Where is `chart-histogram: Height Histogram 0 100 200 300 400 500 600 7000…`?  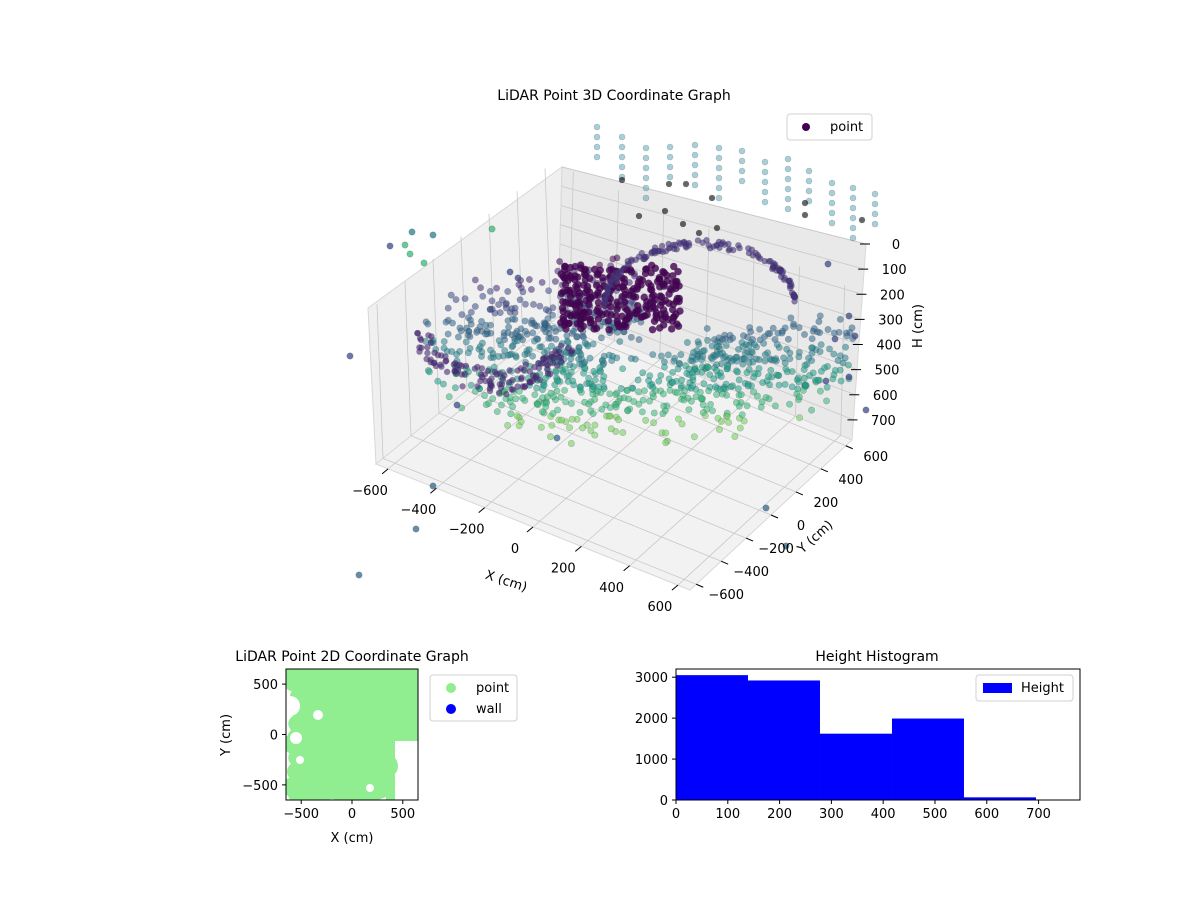 chart-histogram: Height Histogram 0 100 200 300 400 500 600 7000… is located at coordinates (858, 735).